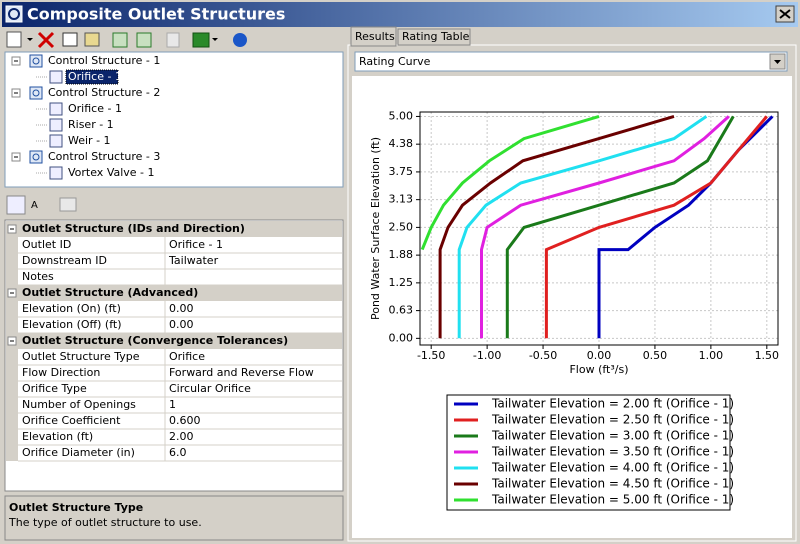 The image size is (800, 544). I want to click on y-tick-label: 5.00, so click(401, 115).